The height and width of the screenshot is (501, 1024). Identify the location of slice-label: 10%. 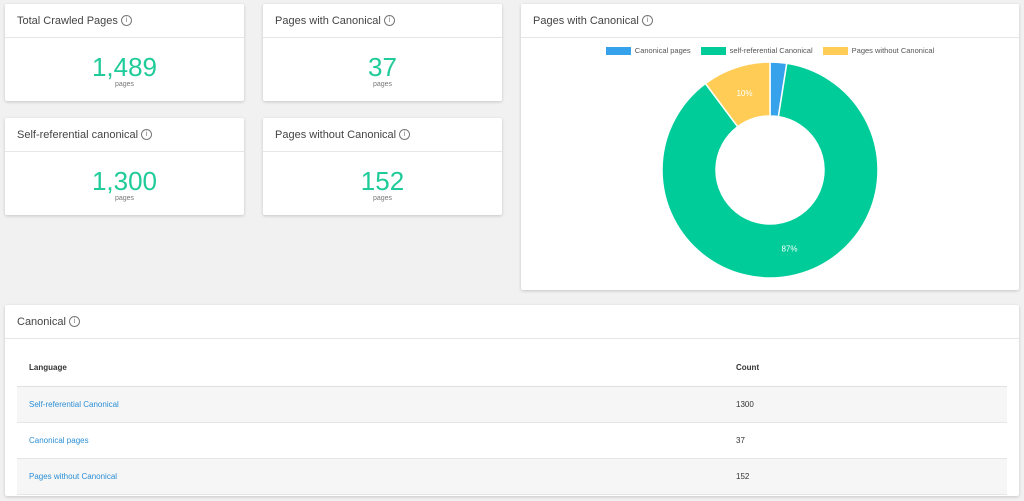
(744, 93).